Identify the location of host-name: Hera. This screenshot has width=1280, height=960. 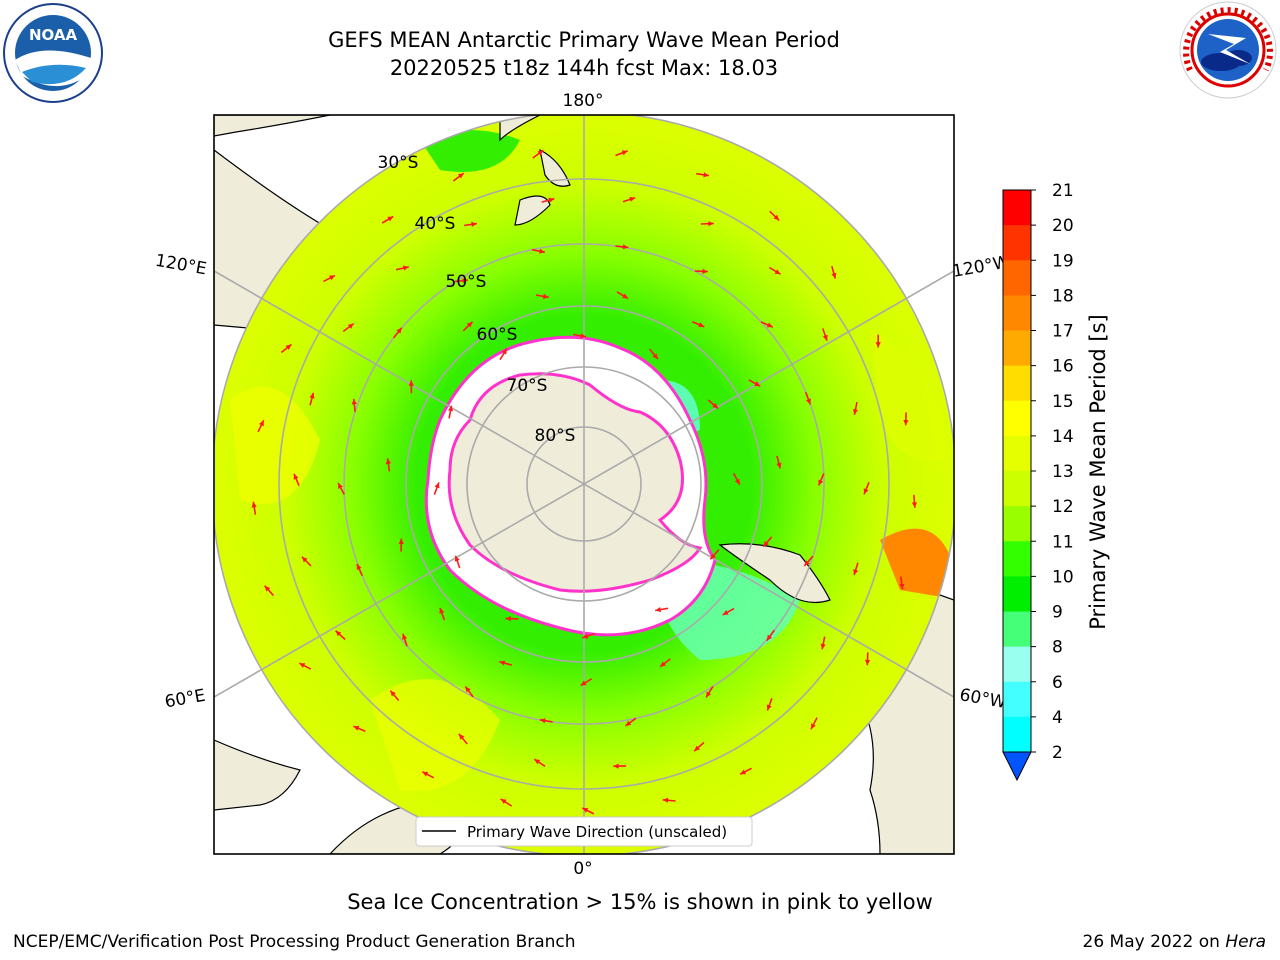
(1245, 942).